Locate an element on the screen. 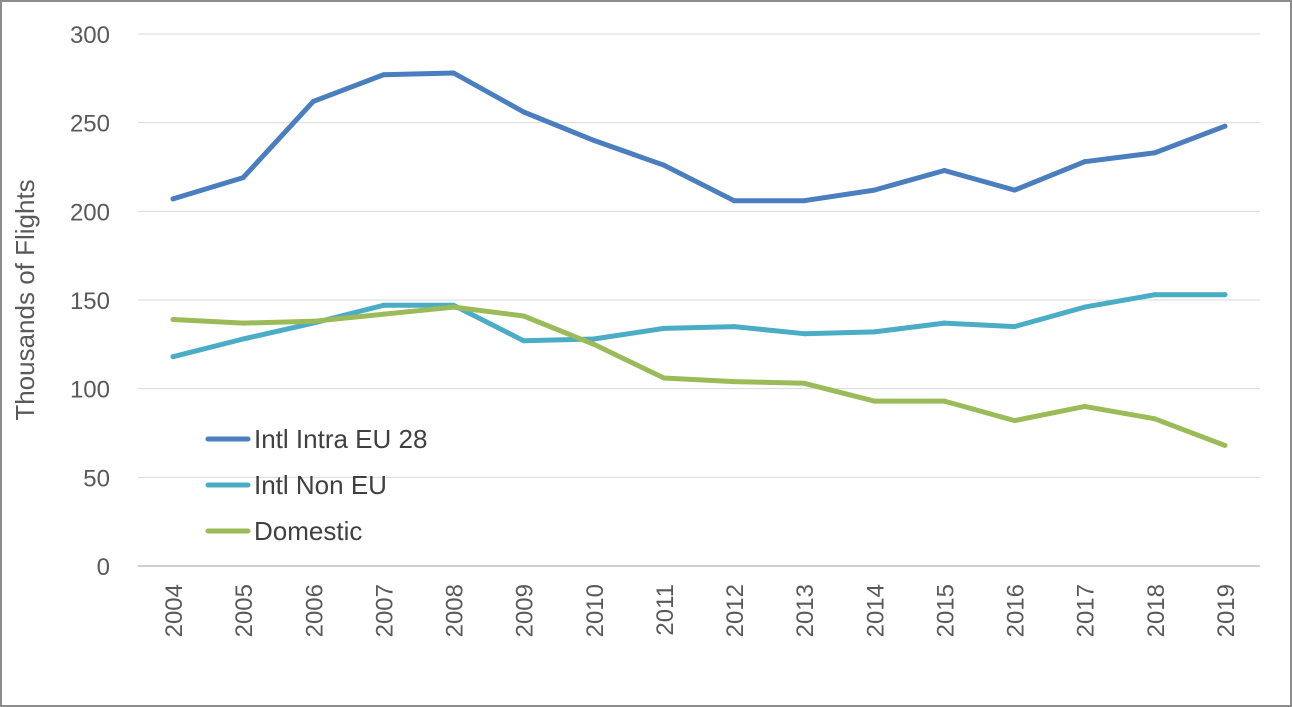 This screenshot has height=707, width=1292. y-tick-label: 250 is located at coordinates (90, 124).